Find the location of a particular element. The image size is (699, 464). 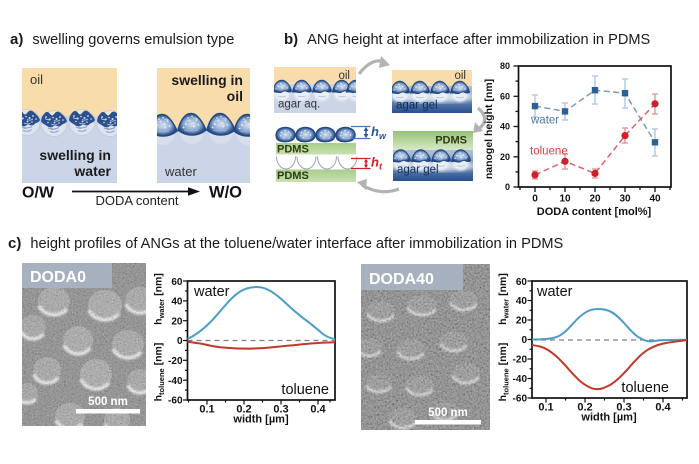

svg-text: 10 is located at coordinates (565, 199).